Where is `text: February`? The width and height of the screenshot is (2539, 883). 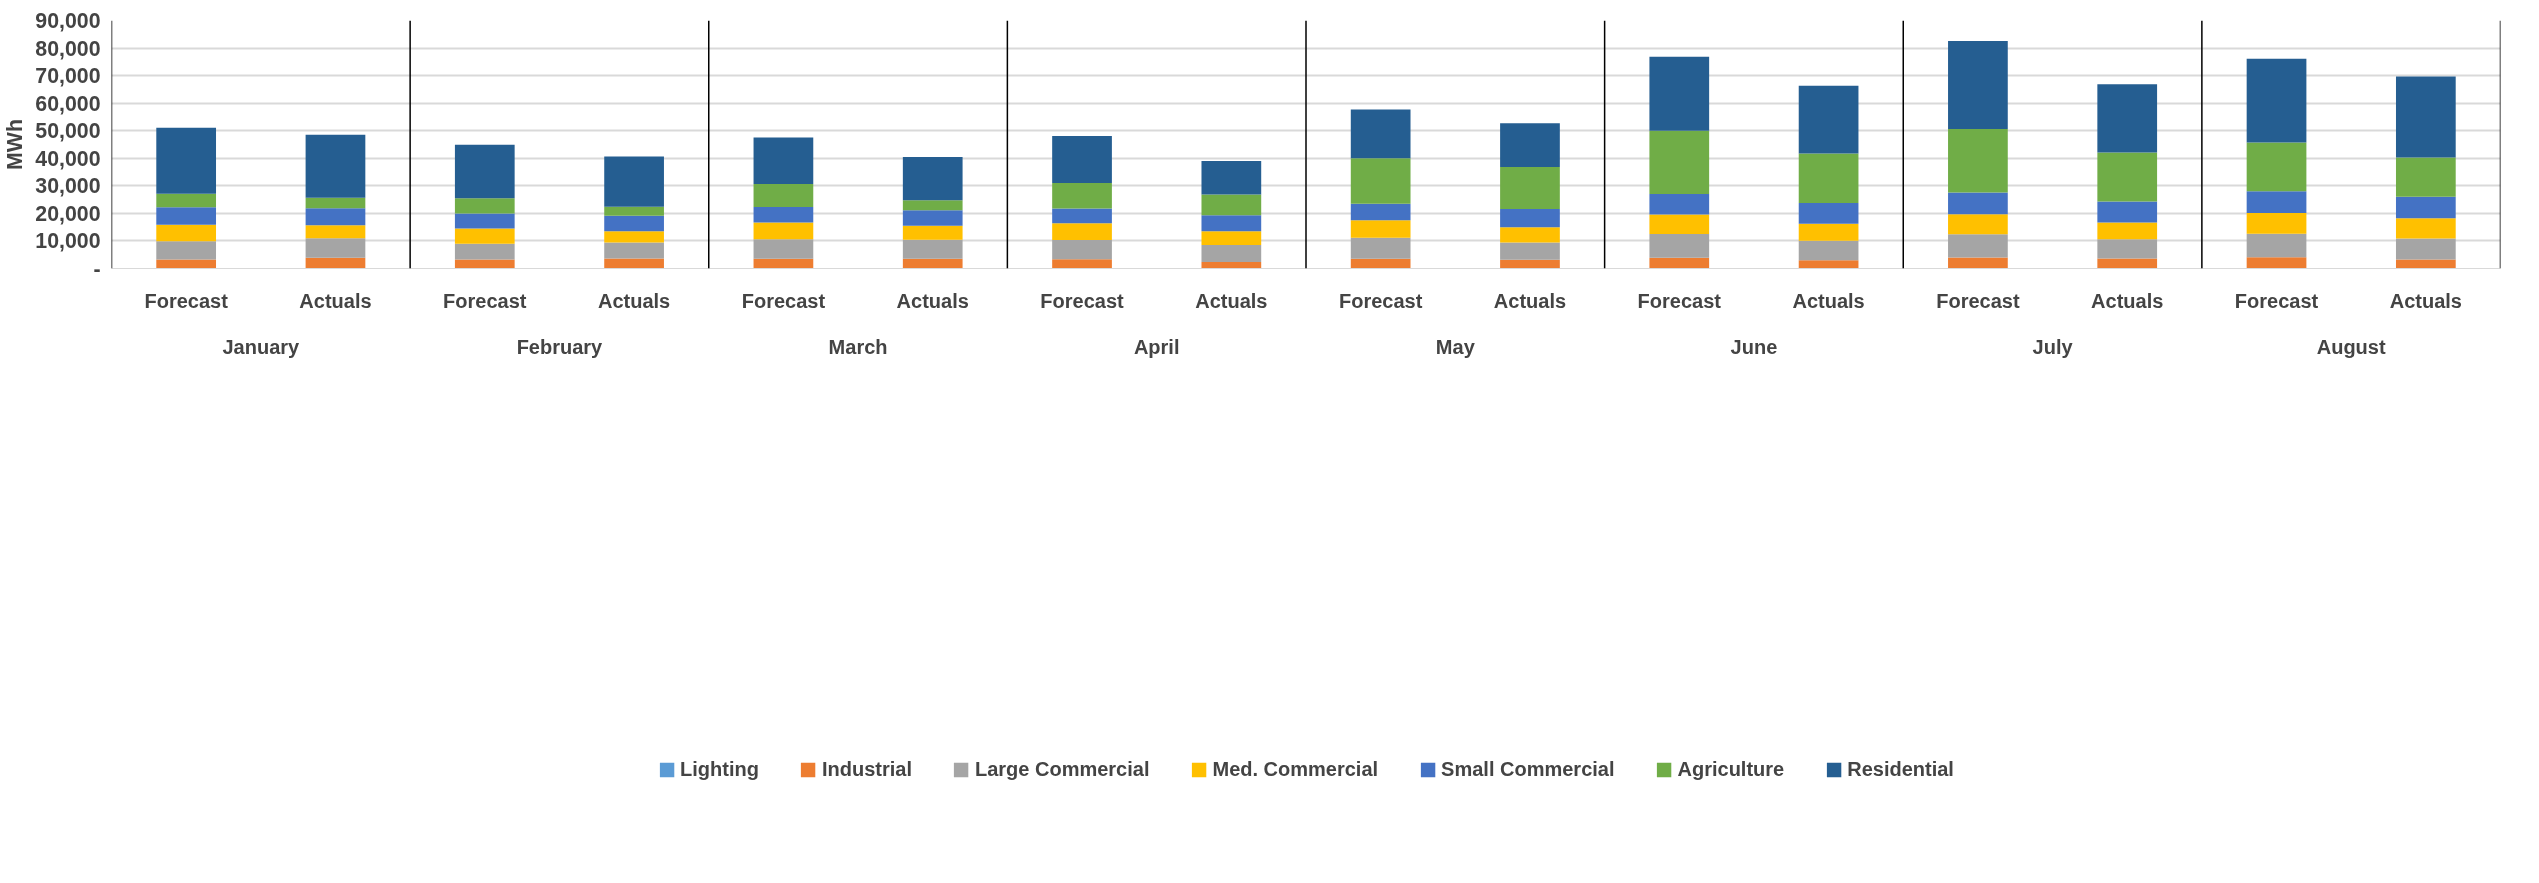
text: February is located at coordinates (560, 346).